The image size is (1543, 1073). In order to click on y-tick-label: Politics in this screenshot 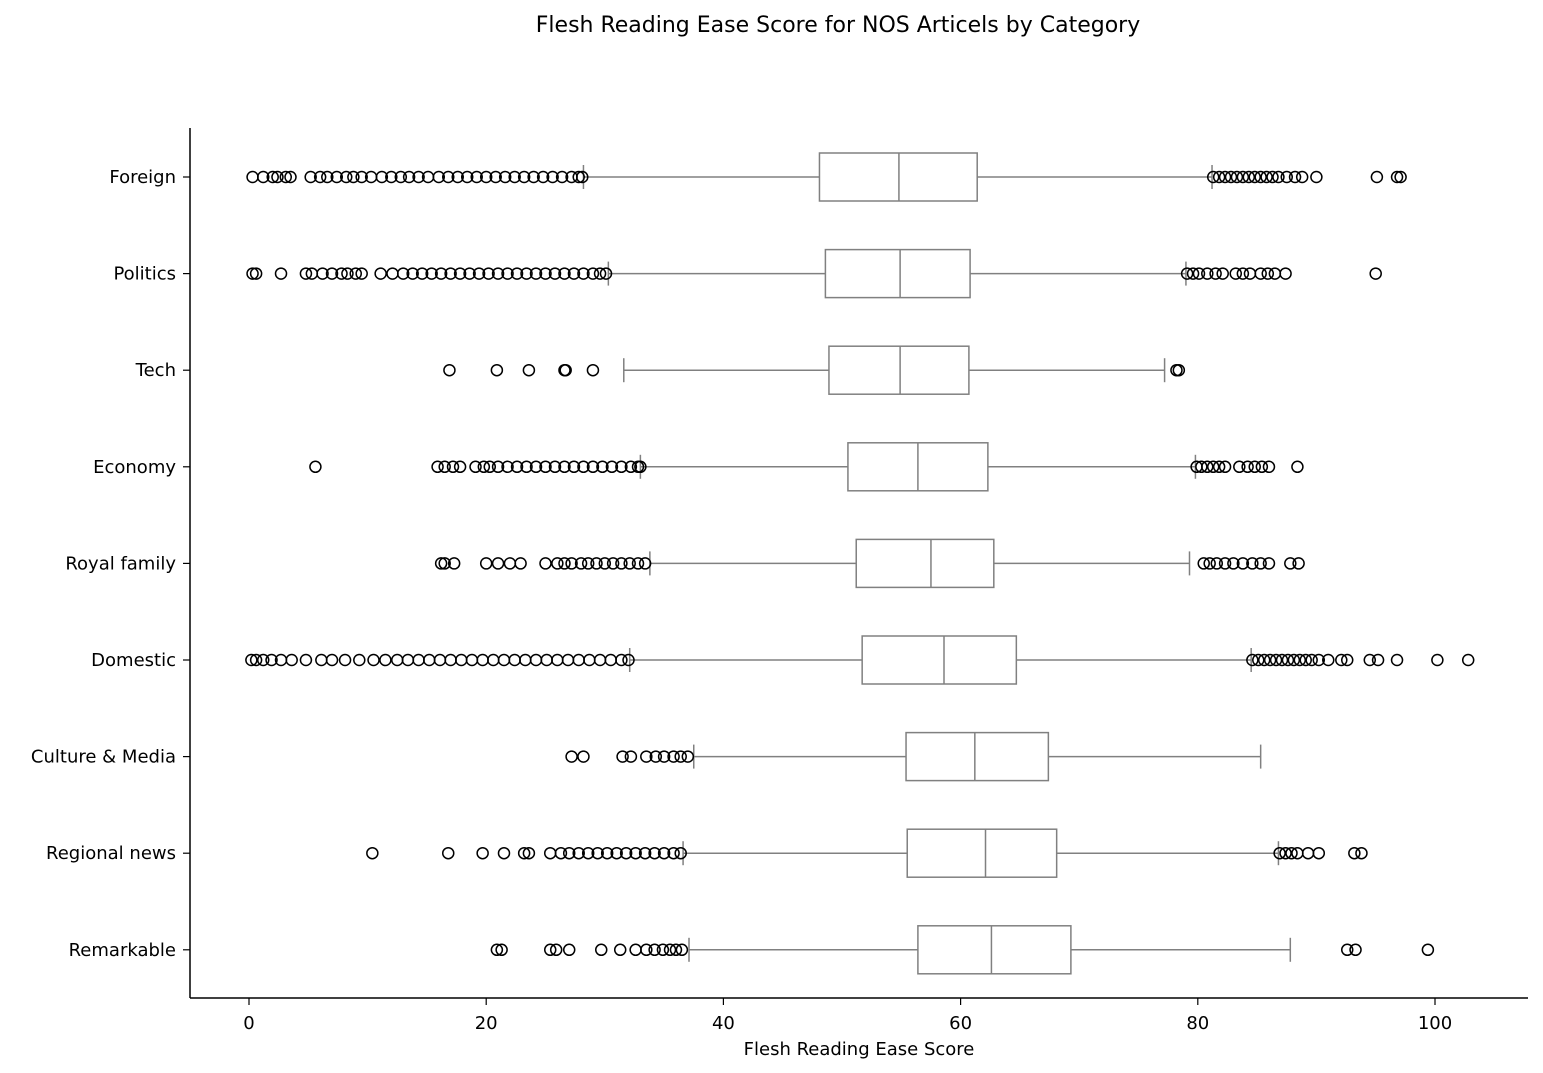, I will do `click(144, 274)`.